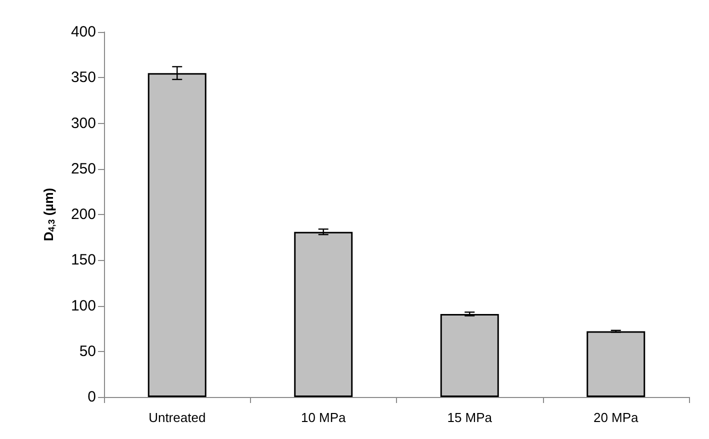 This screenshot has height=439, width=709. What do you see at coordinates (83, 260) in the screenshot?
I see `y-tick-label: 150` at bounding box center [83, 260].